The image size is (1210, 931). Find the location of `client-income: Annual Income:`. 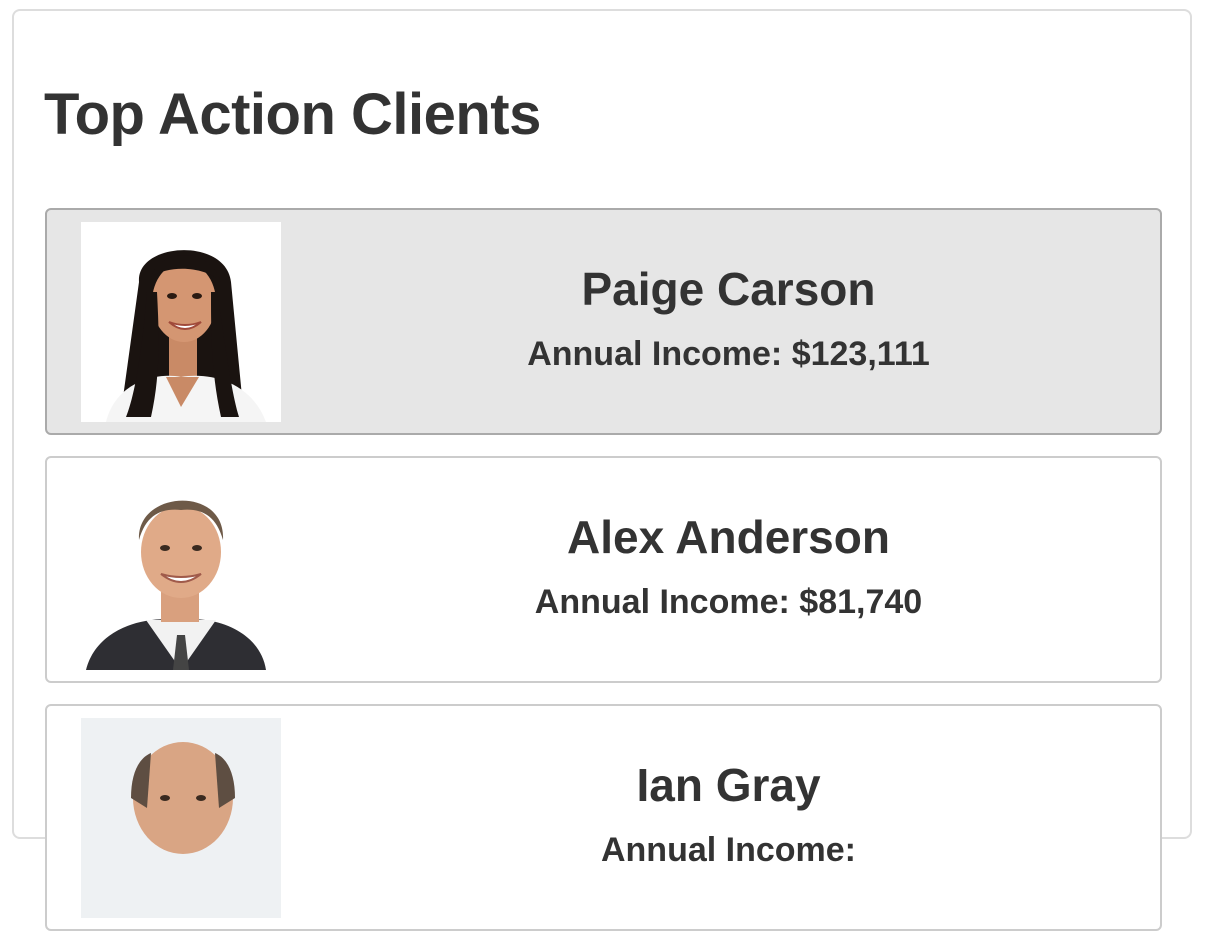

client-income: Annual Income: is located at coordinates (728, 850).